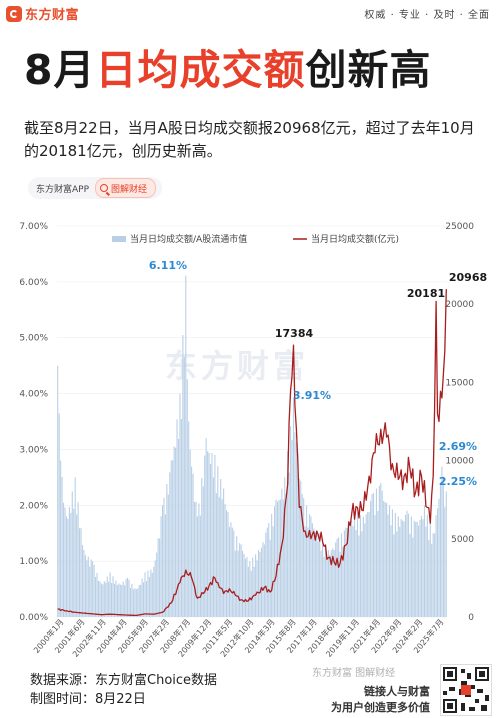  I want to click on tab-bar: 东方财富APP 图解财经, so click(95, 188).